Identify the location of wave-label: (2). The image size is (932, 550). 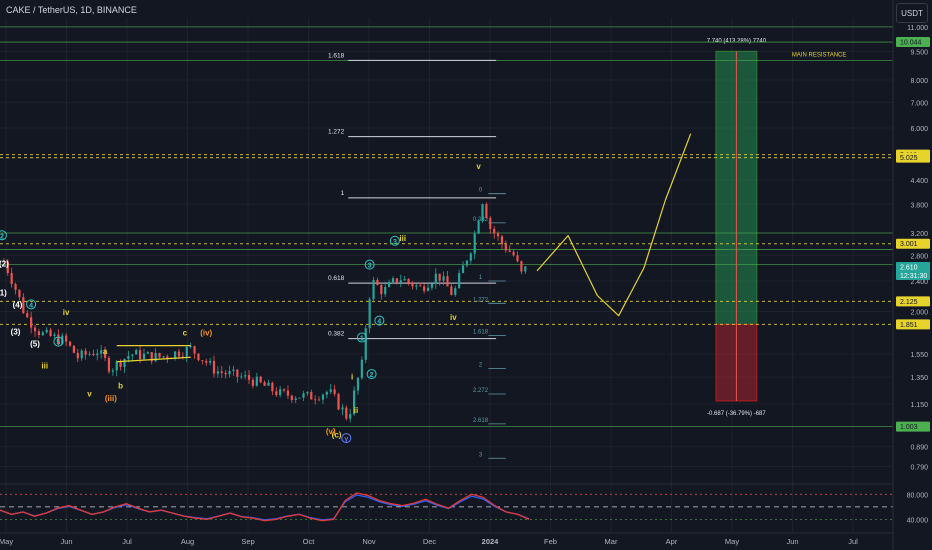
(4, 263).